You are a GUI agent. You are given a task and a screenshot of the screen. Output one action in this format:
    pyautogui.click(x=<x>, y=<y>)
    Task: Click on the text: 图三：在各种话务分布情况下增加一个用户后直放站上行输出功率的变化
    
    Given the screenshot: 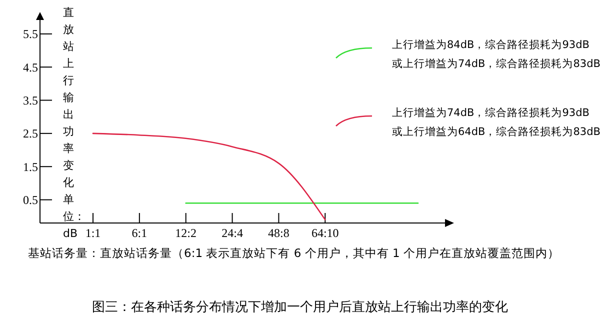 What is the action you would take?
    pyautogui.click(x=300, y=307)
    